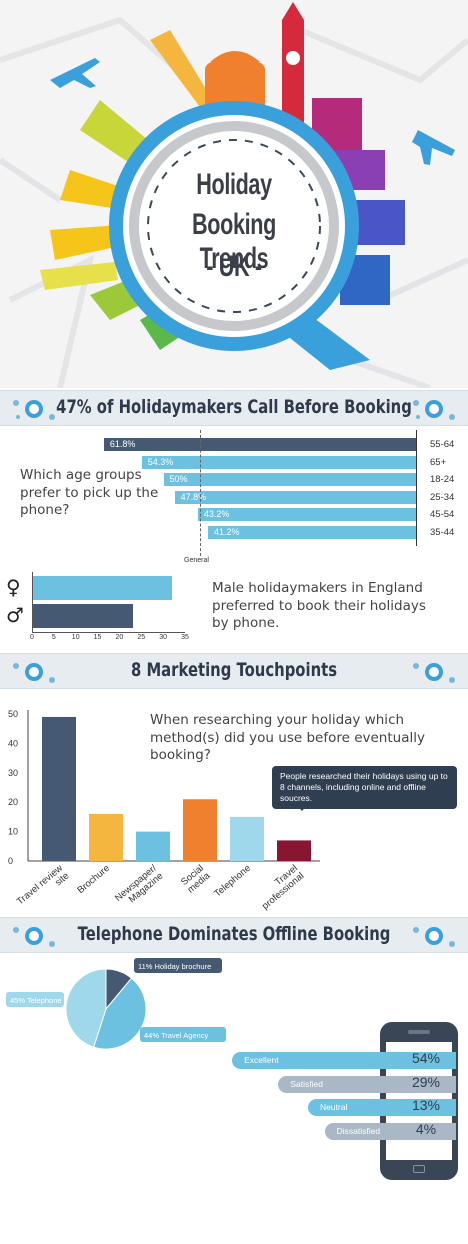 The image size is (468, 1244). I want to click on age-group-label: 65+, so click(438, 462).